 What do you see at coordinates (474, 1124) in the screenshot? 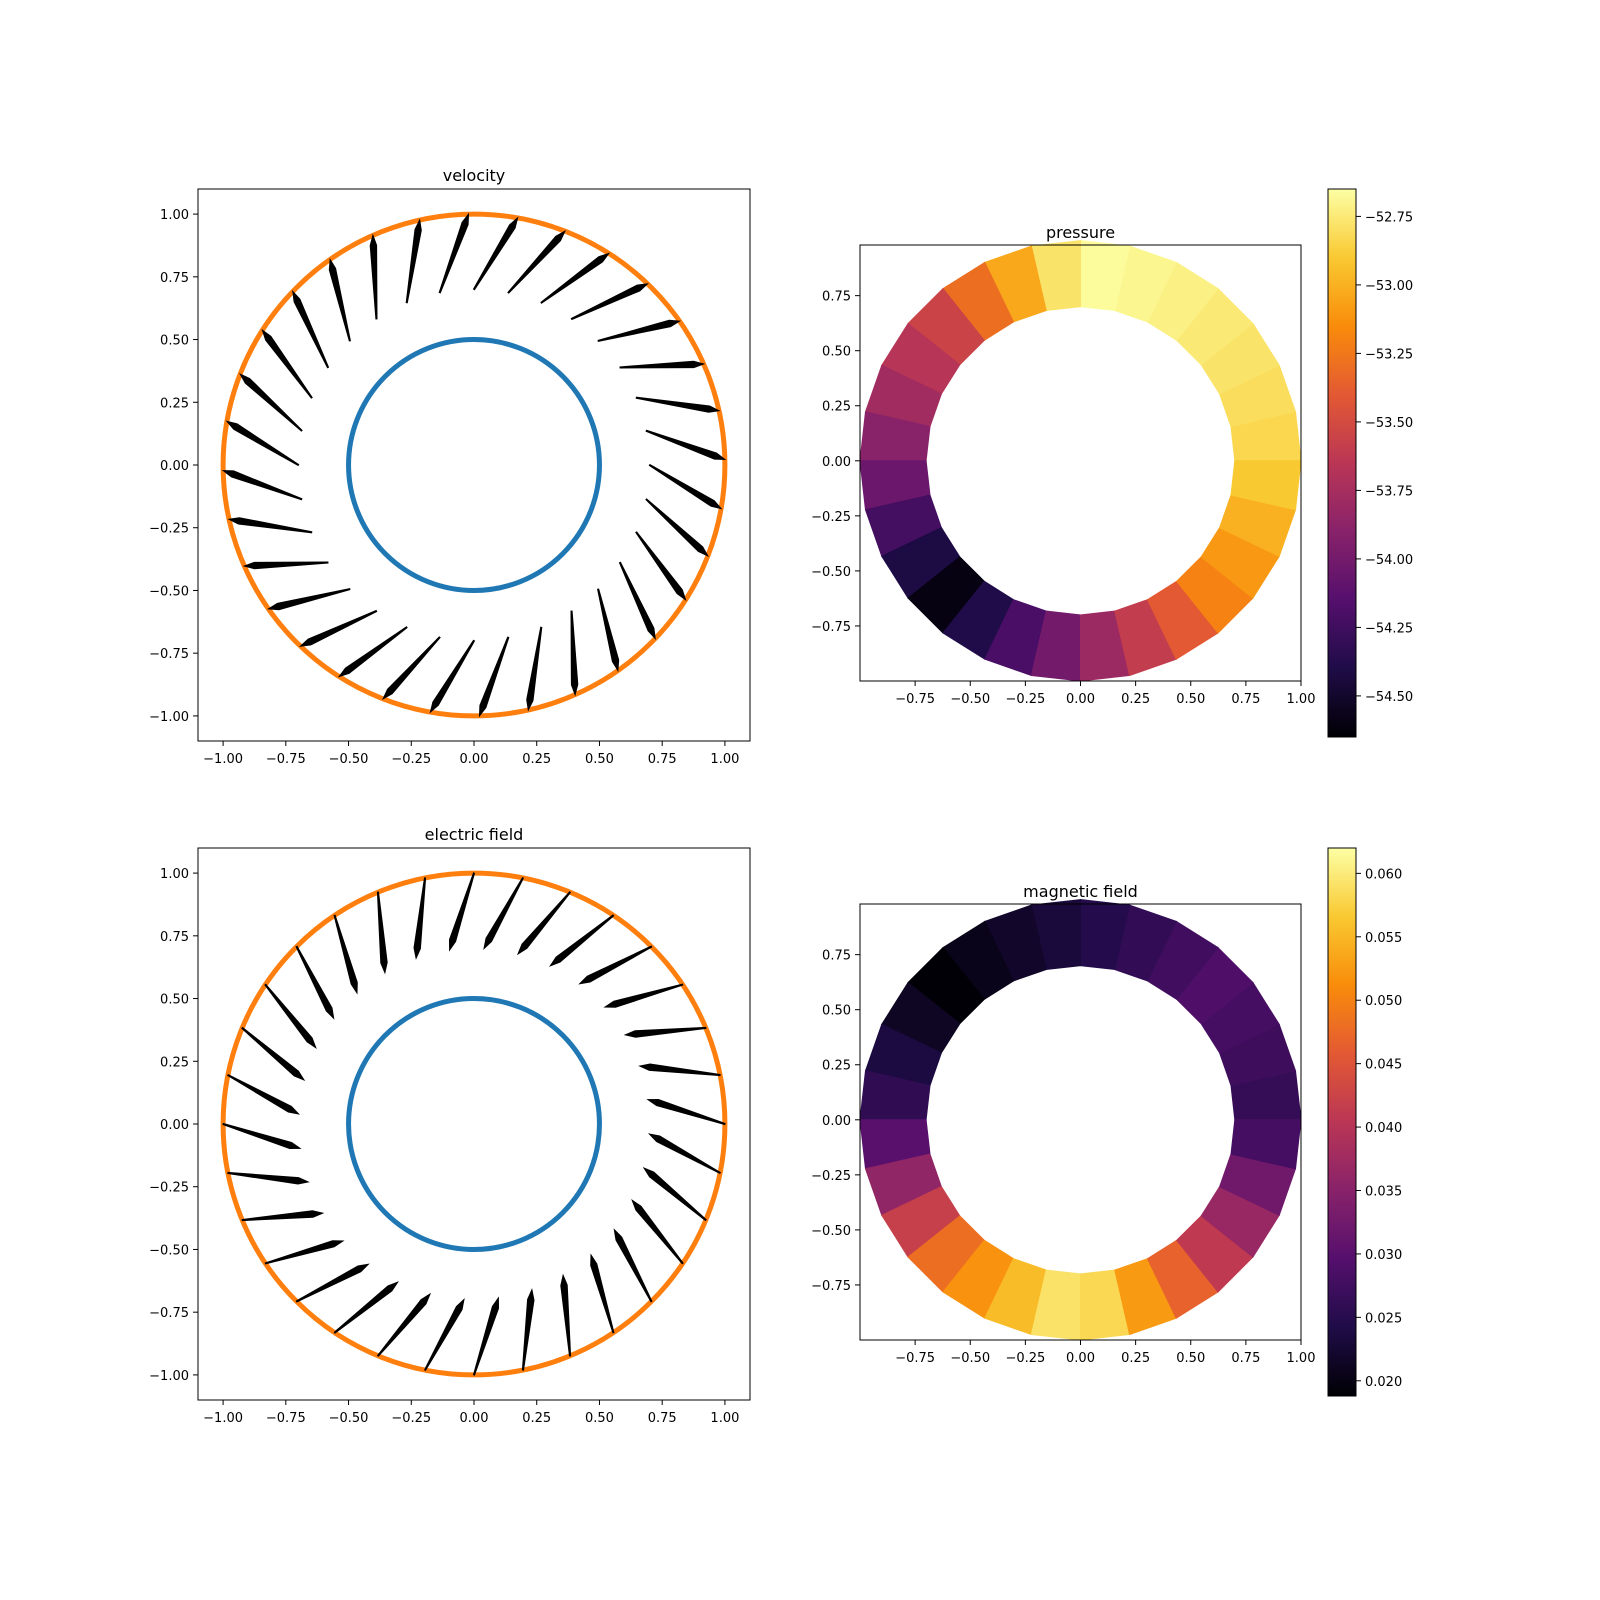
I see `inner-circle` at bounding box center [474, 1124].